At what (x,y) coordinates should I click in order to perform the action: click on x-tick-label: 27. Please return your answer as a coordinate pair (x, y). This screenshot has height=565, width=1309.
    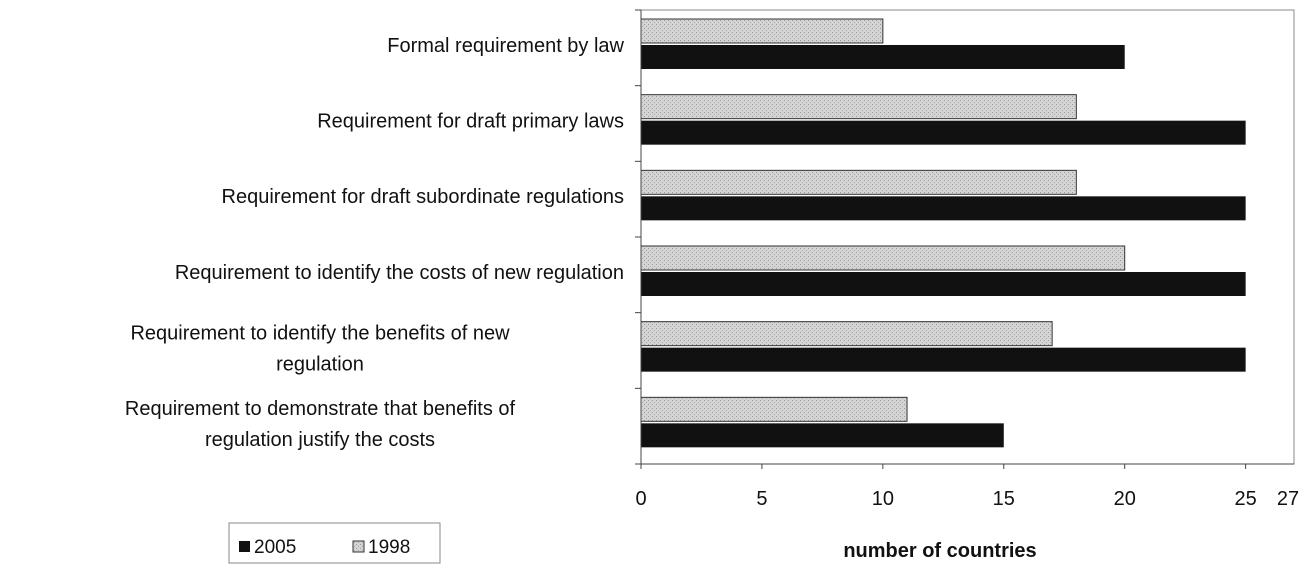
    Looking at the image, I should click on (1288, 499).